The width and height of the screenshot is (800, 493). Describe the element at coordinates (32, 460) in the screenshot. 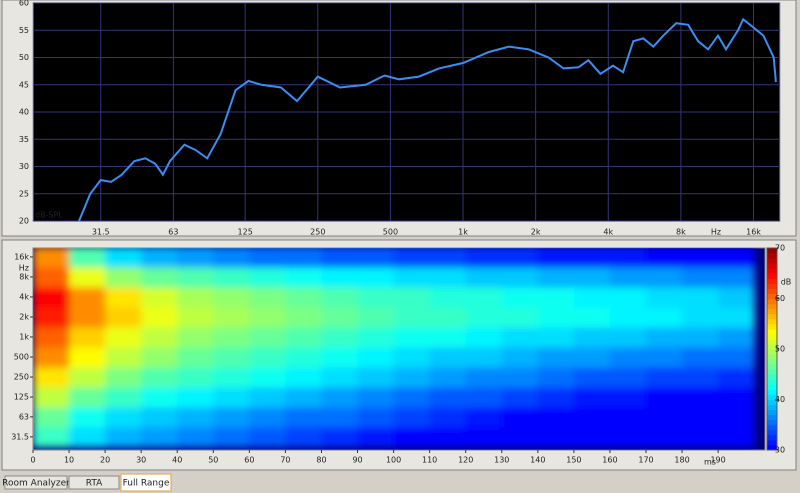

I see `x-tick-label: 0` at that location.